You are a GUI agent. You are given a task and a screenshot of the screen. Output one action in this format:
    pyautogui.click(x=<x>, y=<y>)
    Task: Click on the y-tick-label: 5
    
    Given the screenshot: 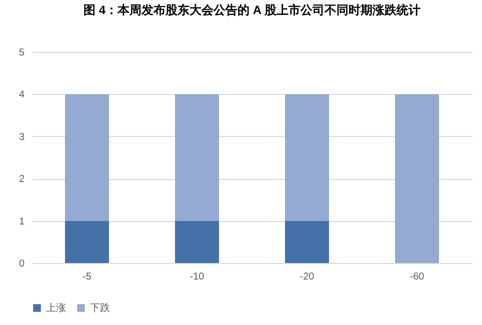 What is the action you would take?
    pyautogui.click(x=21, y=53)
    